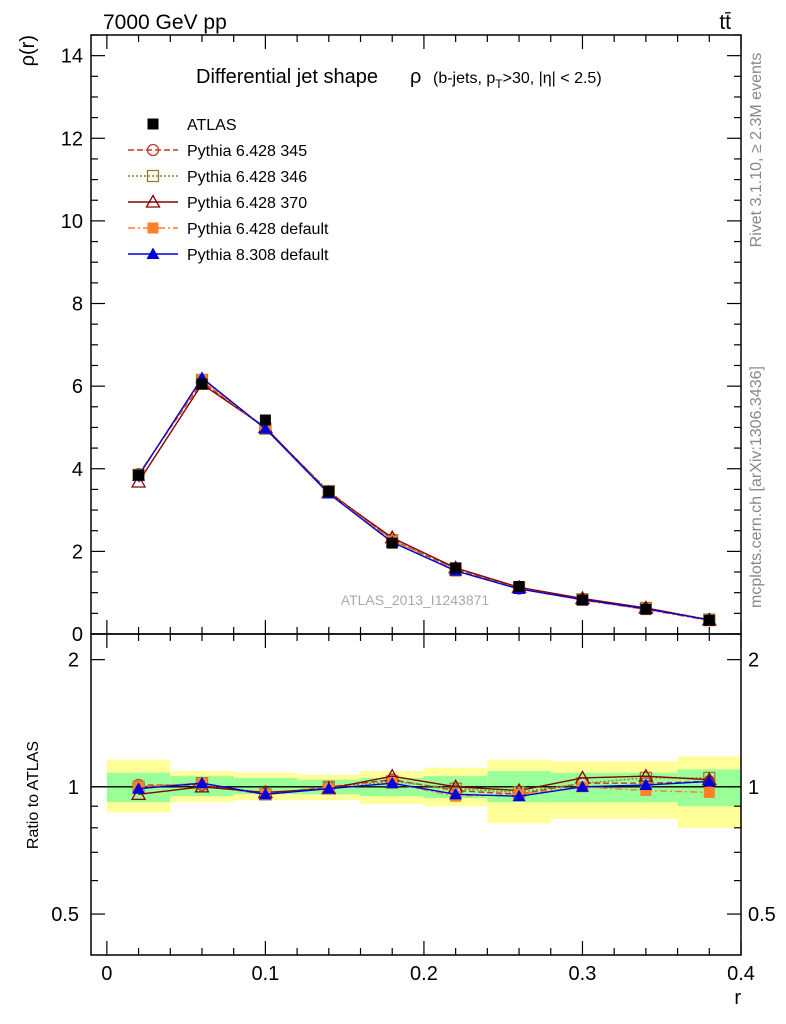 This screenshot has height=1024, width=786. Describe the element at coordinates (77, 552) in the screenshot. I see `y-tick-label: 2` at that location.